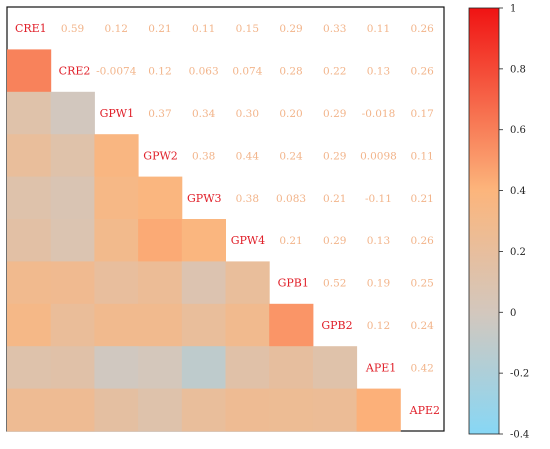 Image resolution: width=550 pixels, height=449 pixels. Describe the element at coordinates (72, 368) in the screenshot. I see `heatmap-cell-ape1-cre2` at that location.